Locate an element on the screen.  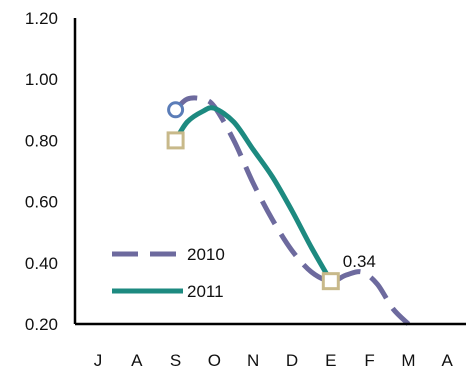
y-tick-label: 1.00 is located at coordinates (41, 79).